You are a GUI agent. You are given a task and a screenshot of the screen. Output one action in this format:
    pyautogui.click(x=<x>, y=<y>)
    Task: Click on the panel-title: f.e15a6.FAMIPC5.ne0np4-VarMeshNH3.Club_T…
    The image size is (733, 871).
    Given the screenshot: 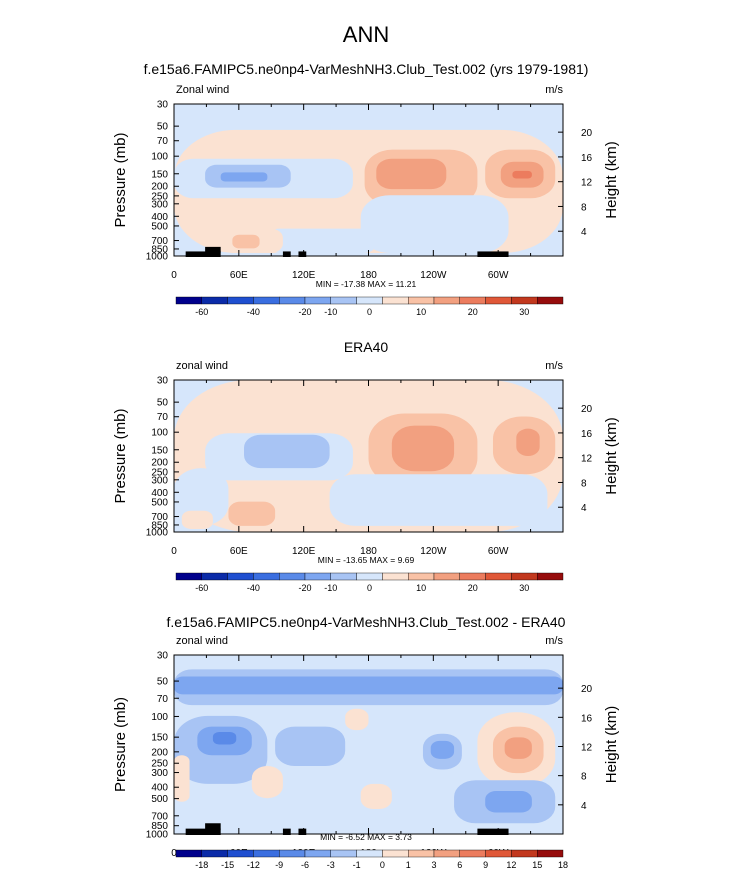 What is the action you would take?
    pyautogui.click(x=366, y=622)
    